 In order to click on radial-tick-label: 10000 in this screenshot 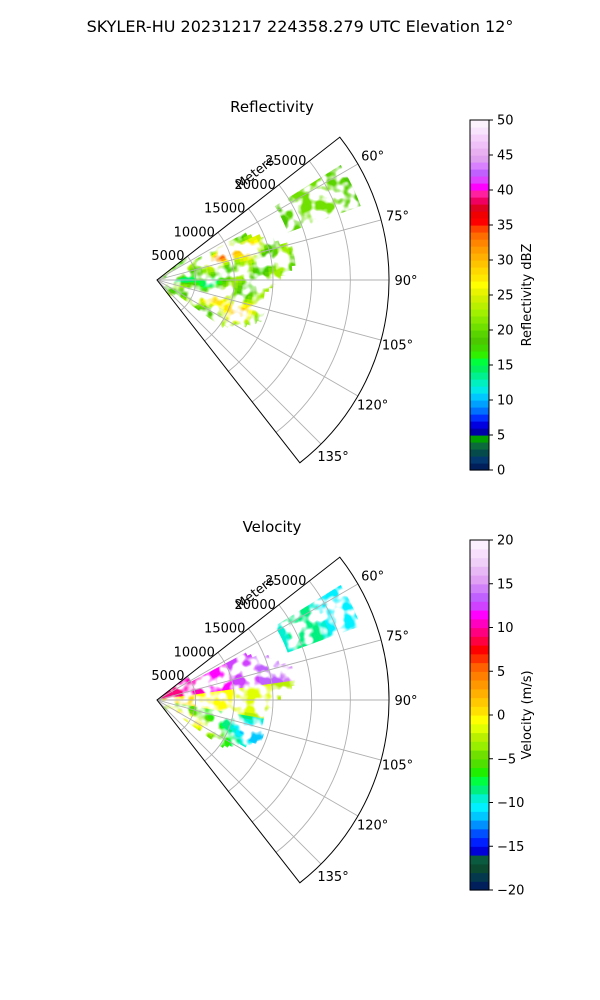, I will do `click(194, 232)`.